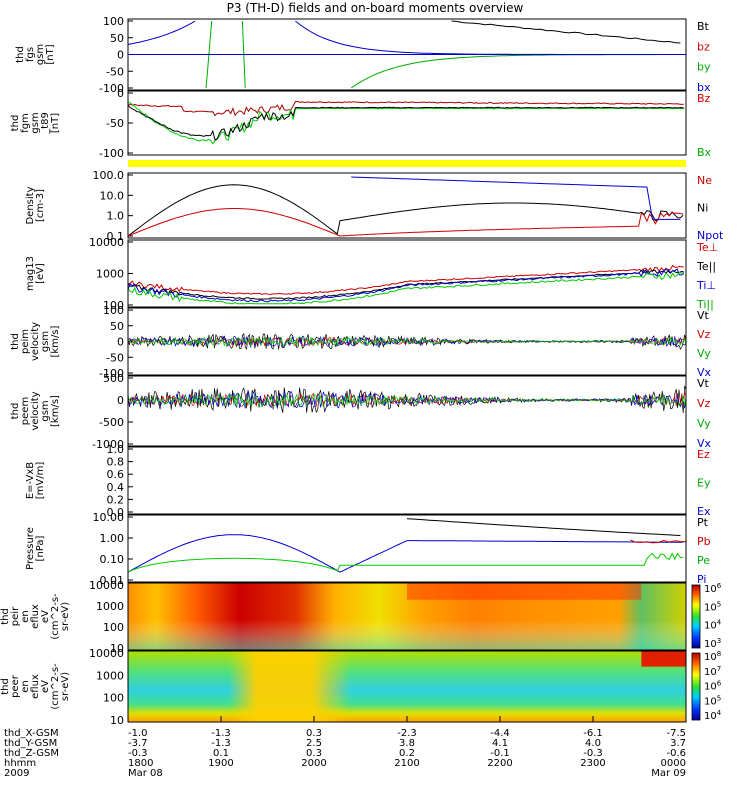 Image resolution: width=750 pixels, height=800 pixels. Describe the element at coordinates (110, 274) in the screenshot. I see `ytick-label-temp: 1000` at that location.